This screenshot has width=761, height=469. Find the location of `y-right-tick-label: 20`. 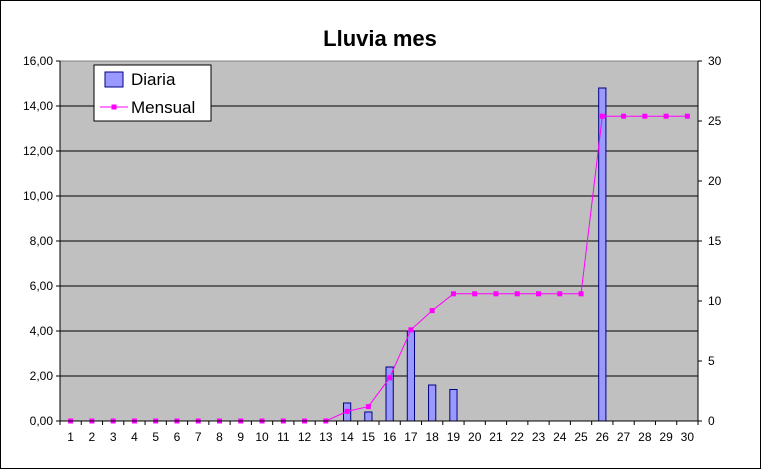

y-right-tick-label: 20 is located at coordinates (715, 181).